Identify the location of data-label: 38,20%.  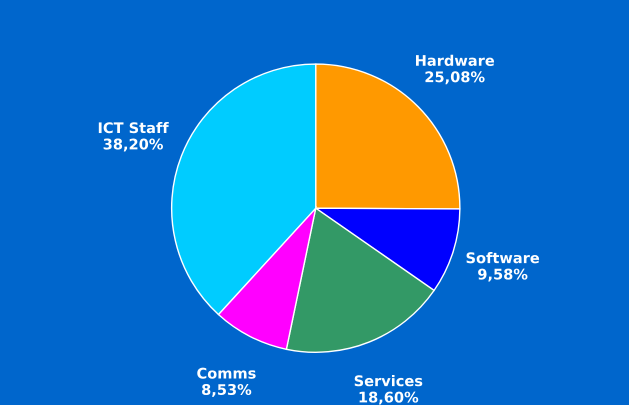
(133, 145).